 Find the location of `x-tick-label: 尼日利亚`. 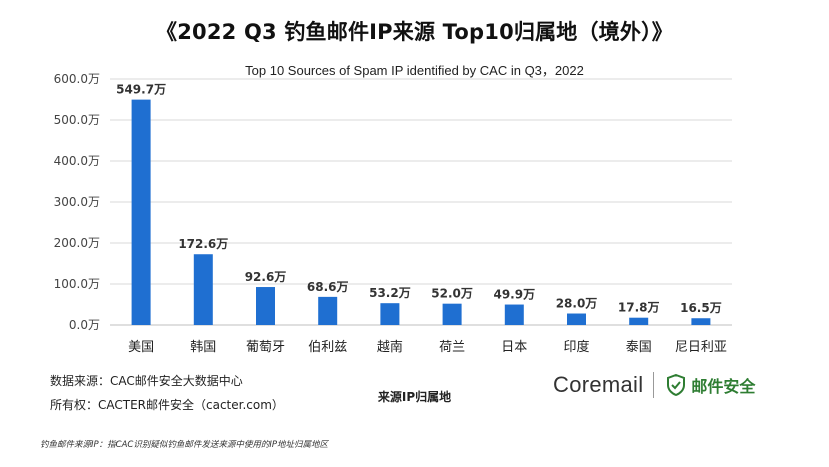

x-tick-label: 尼日利亚 is located at coordinates (701, 347).